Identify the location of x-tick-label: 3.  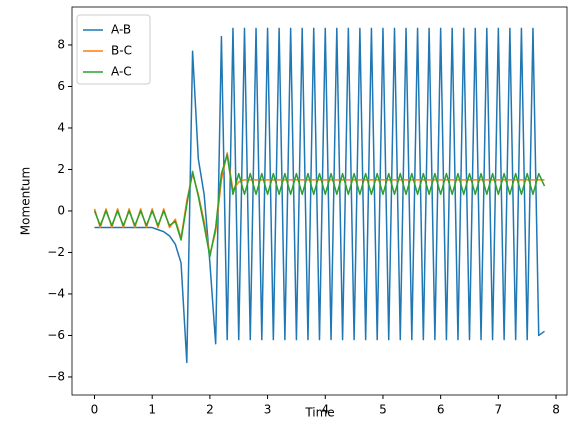
(268, 410).